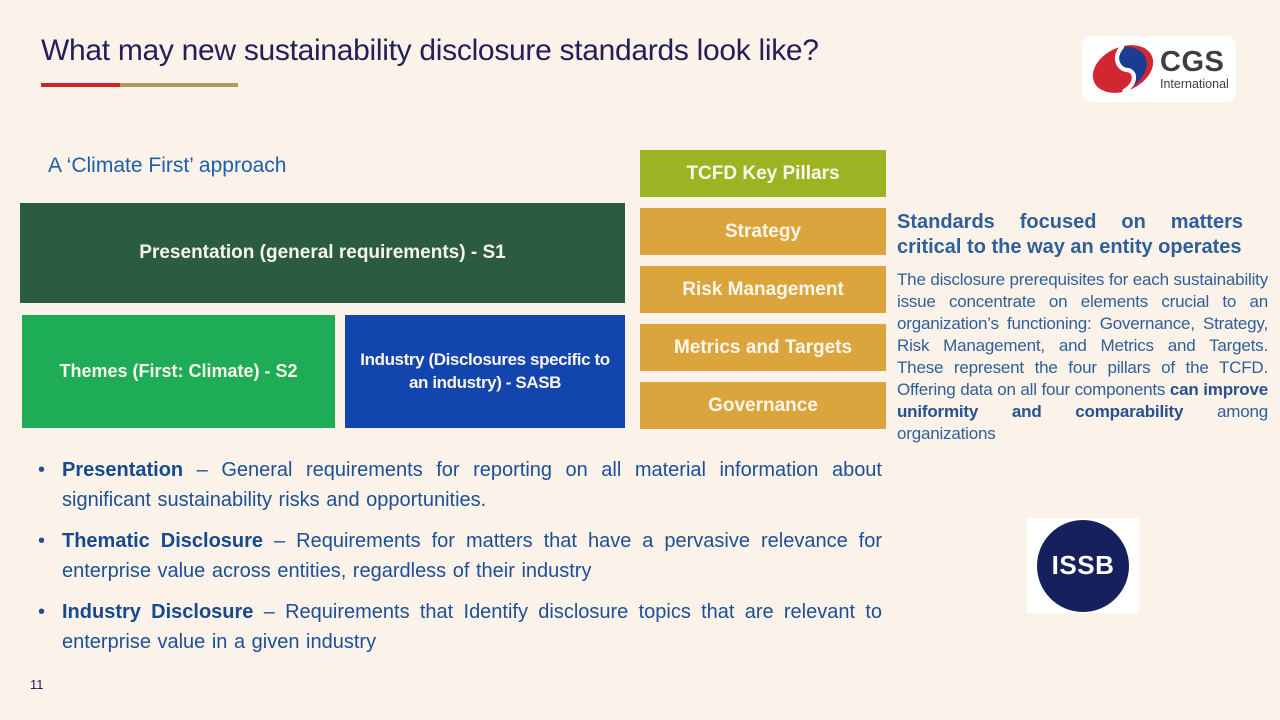 The width and height of the screenshot is (1280, 720). I want to click on right-panel-body-tail: among organizations, so click(1082, 422).